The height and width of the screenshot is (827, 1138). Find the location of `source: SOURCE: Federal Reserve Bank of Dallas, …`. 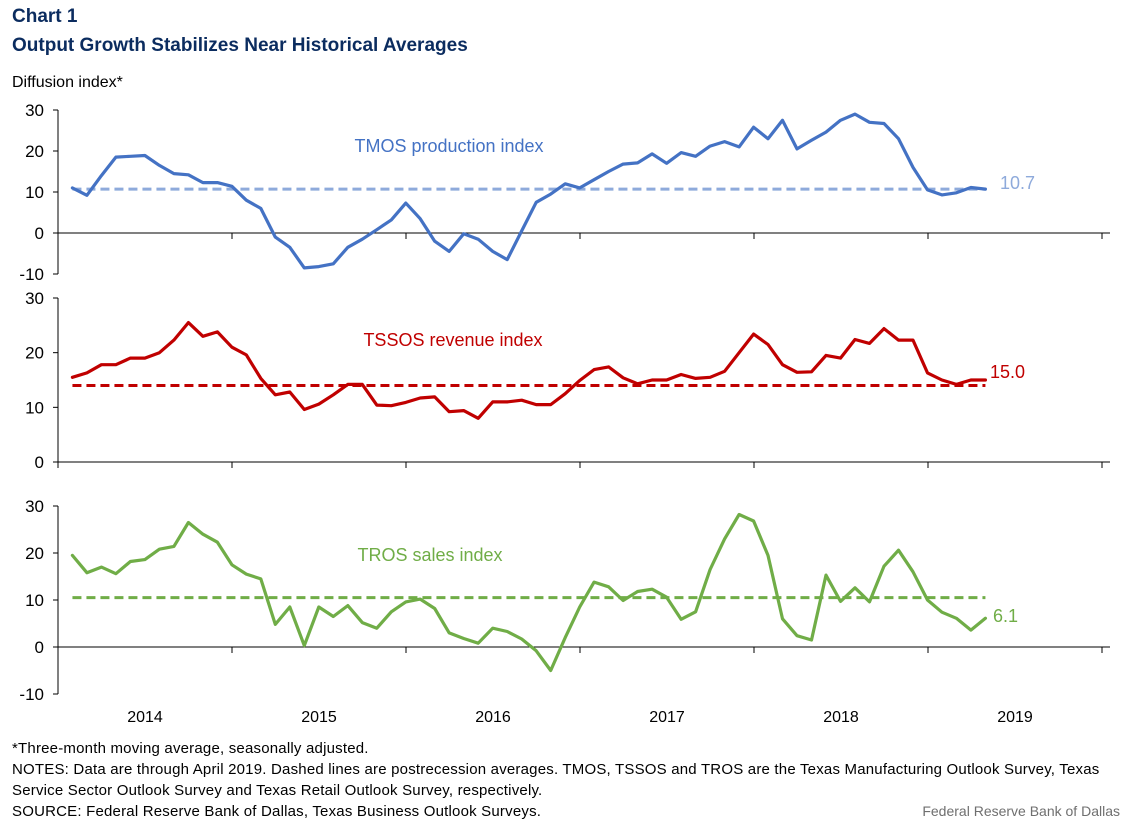

source: SOURCE: Federal Reserve Bank of Dallas, … is located at coordinates (277, 811).